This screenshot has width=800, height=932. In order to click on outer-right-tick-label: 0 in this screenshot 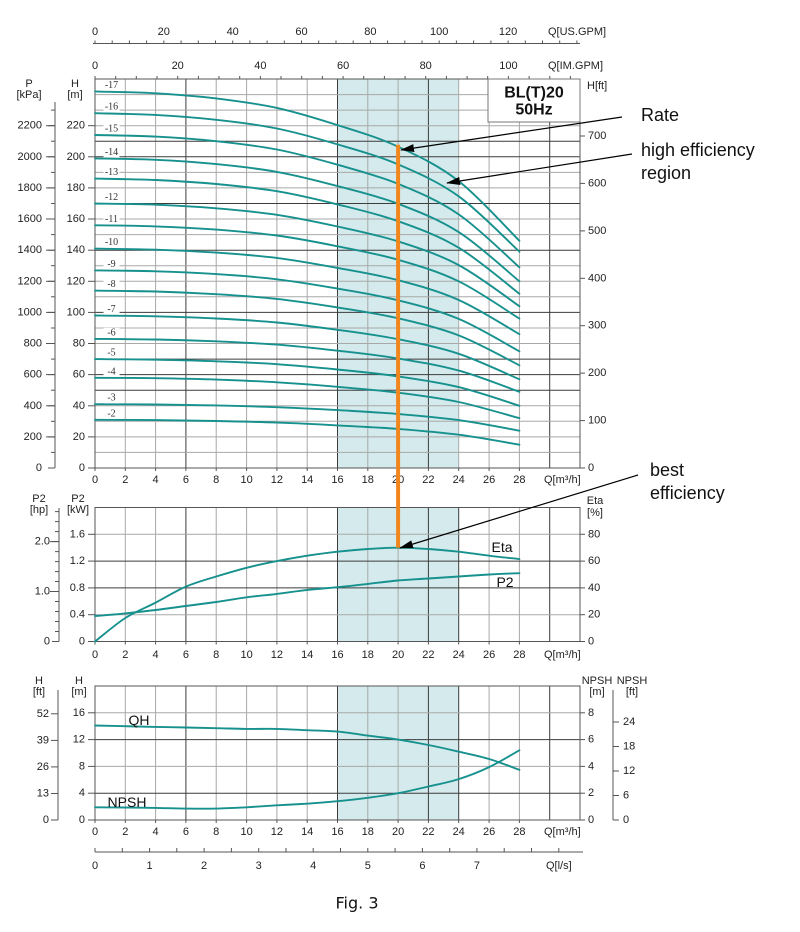, I will do `click(626, 820)`.